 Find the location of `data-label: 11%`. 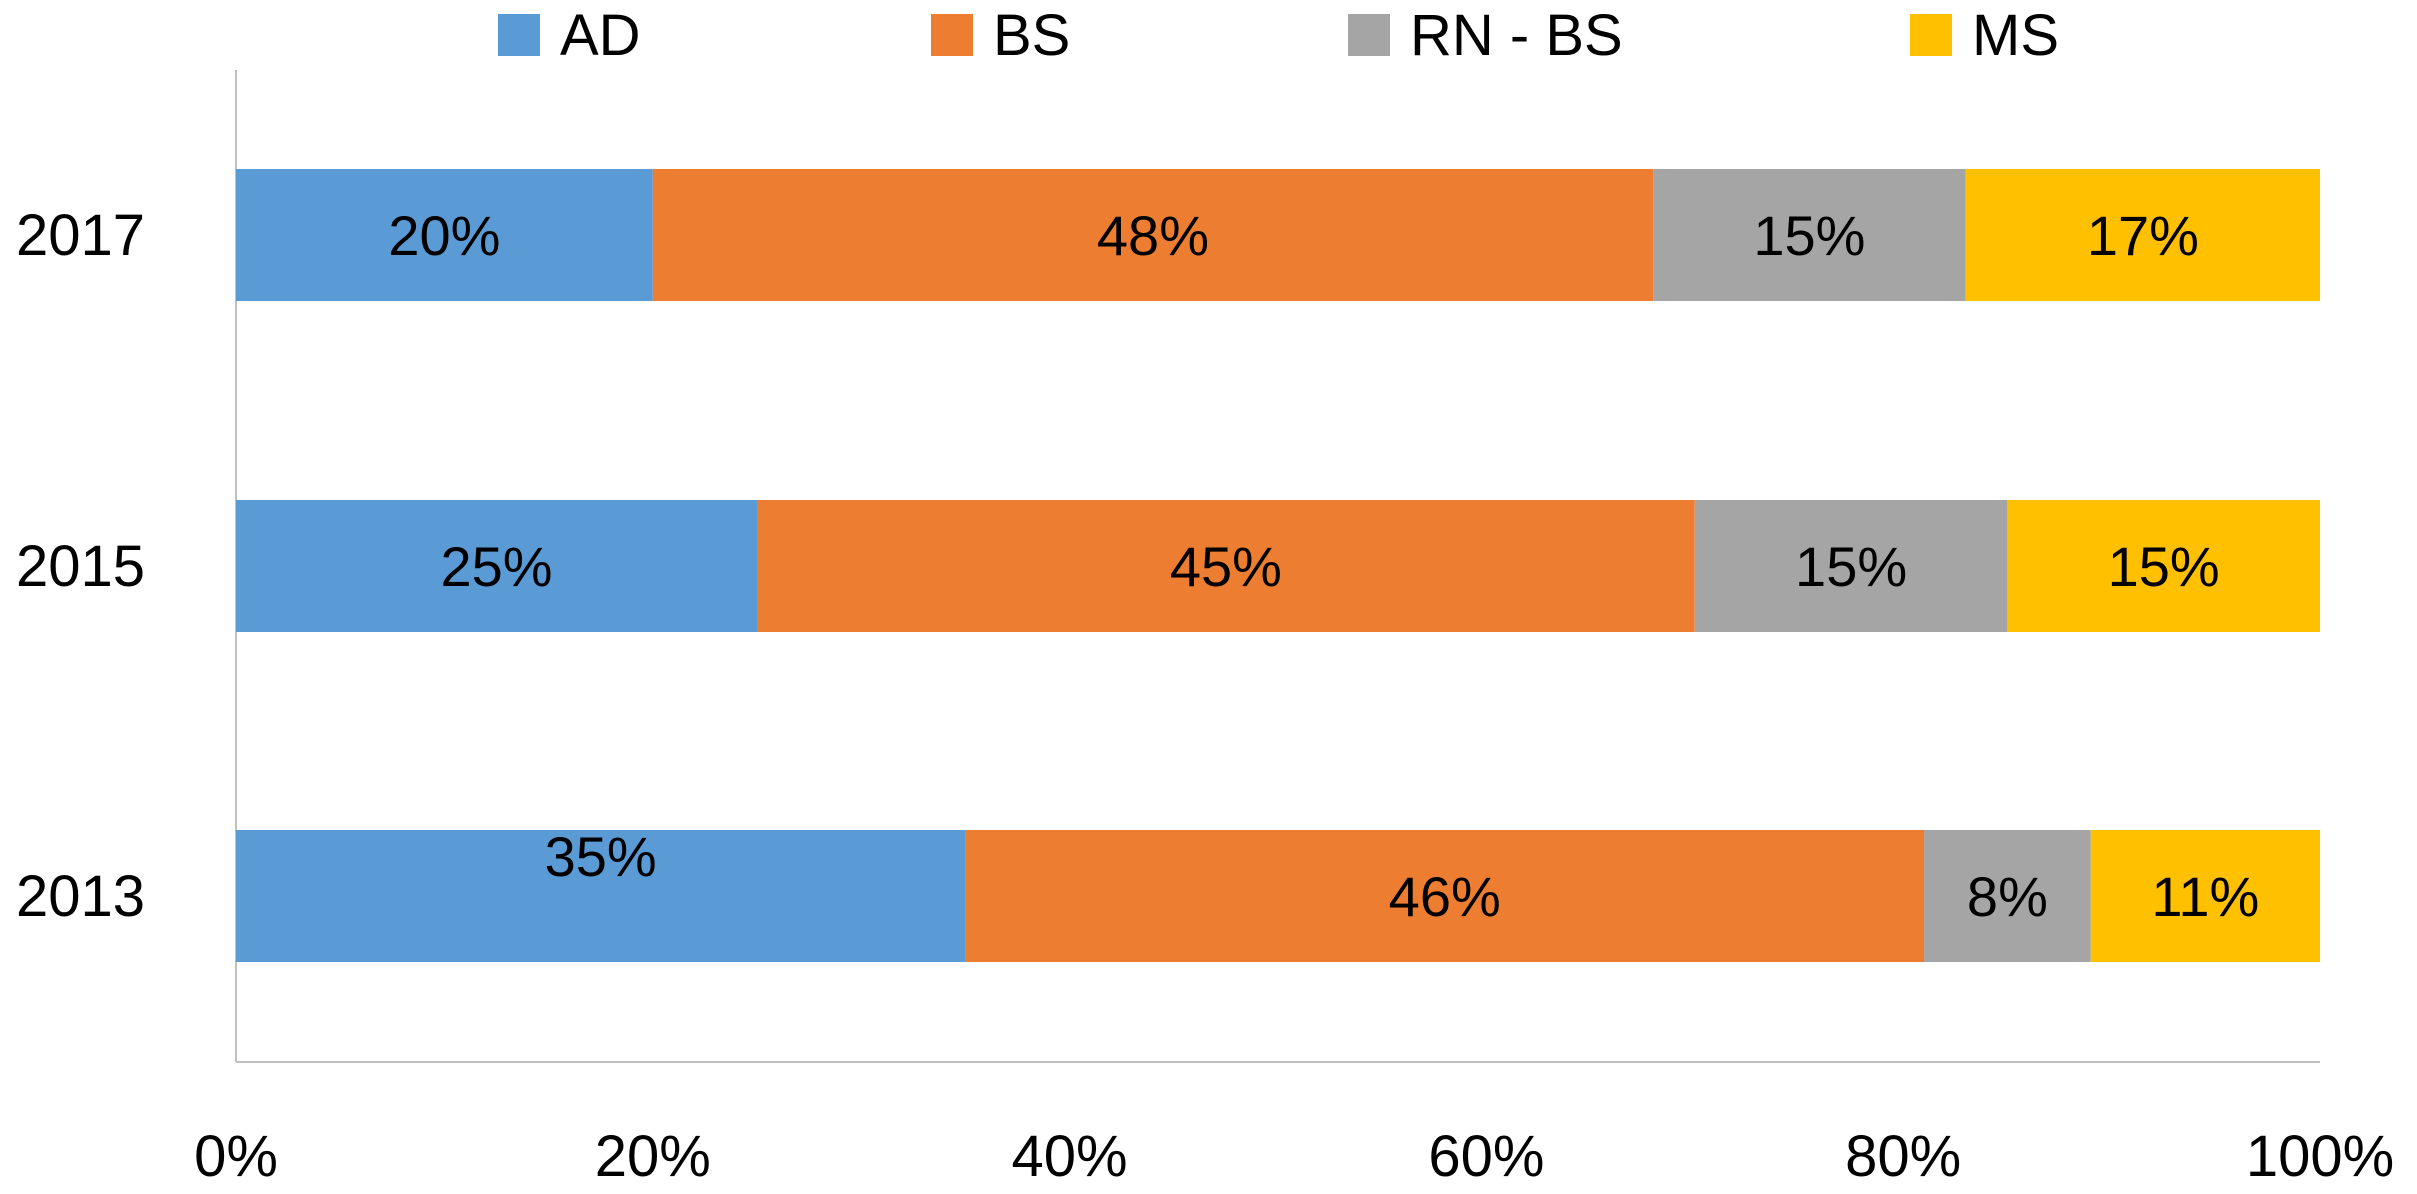

data-label: 11% is located at coordinates (2205, 896).